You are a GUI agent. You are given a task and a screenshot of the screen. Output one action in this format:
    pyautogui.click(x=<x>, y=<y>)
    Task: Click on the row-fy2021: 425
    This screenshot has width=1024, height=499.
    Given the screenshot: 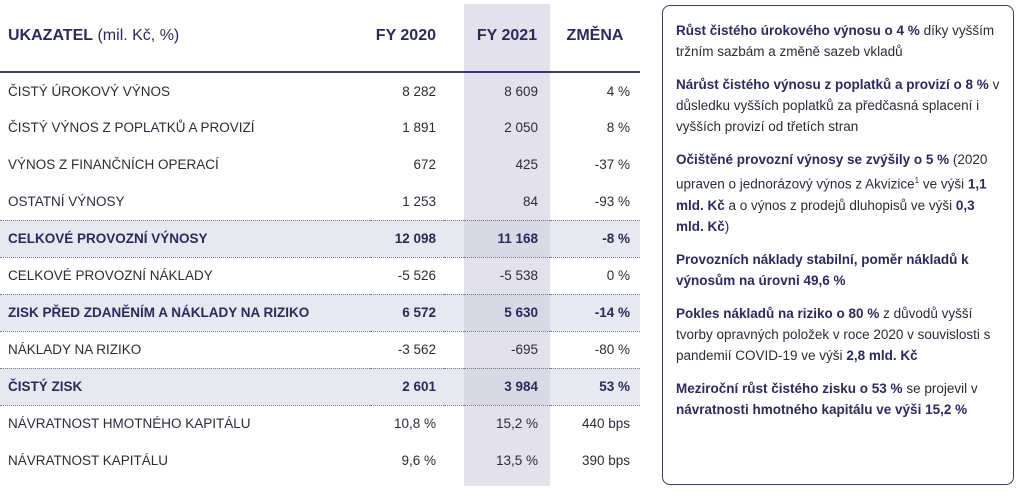 What is the action you would take?
    pyautogui.click(x=526, y=164)
    